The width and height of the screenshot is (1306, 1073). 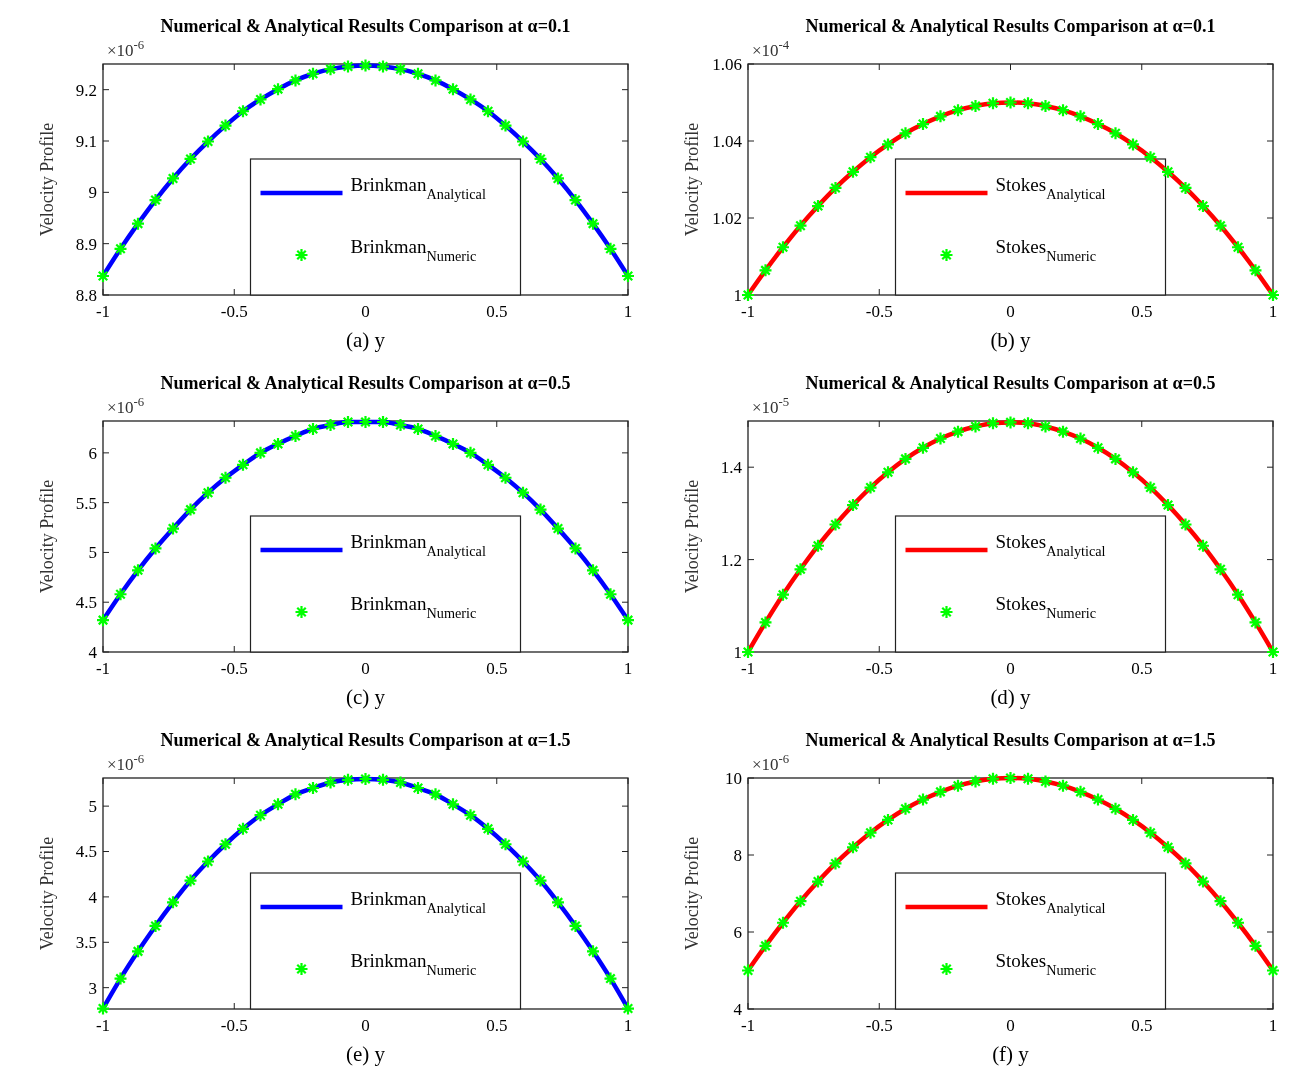 I want to click on y-tick-label: 9.2, so click(x=86, y=90).